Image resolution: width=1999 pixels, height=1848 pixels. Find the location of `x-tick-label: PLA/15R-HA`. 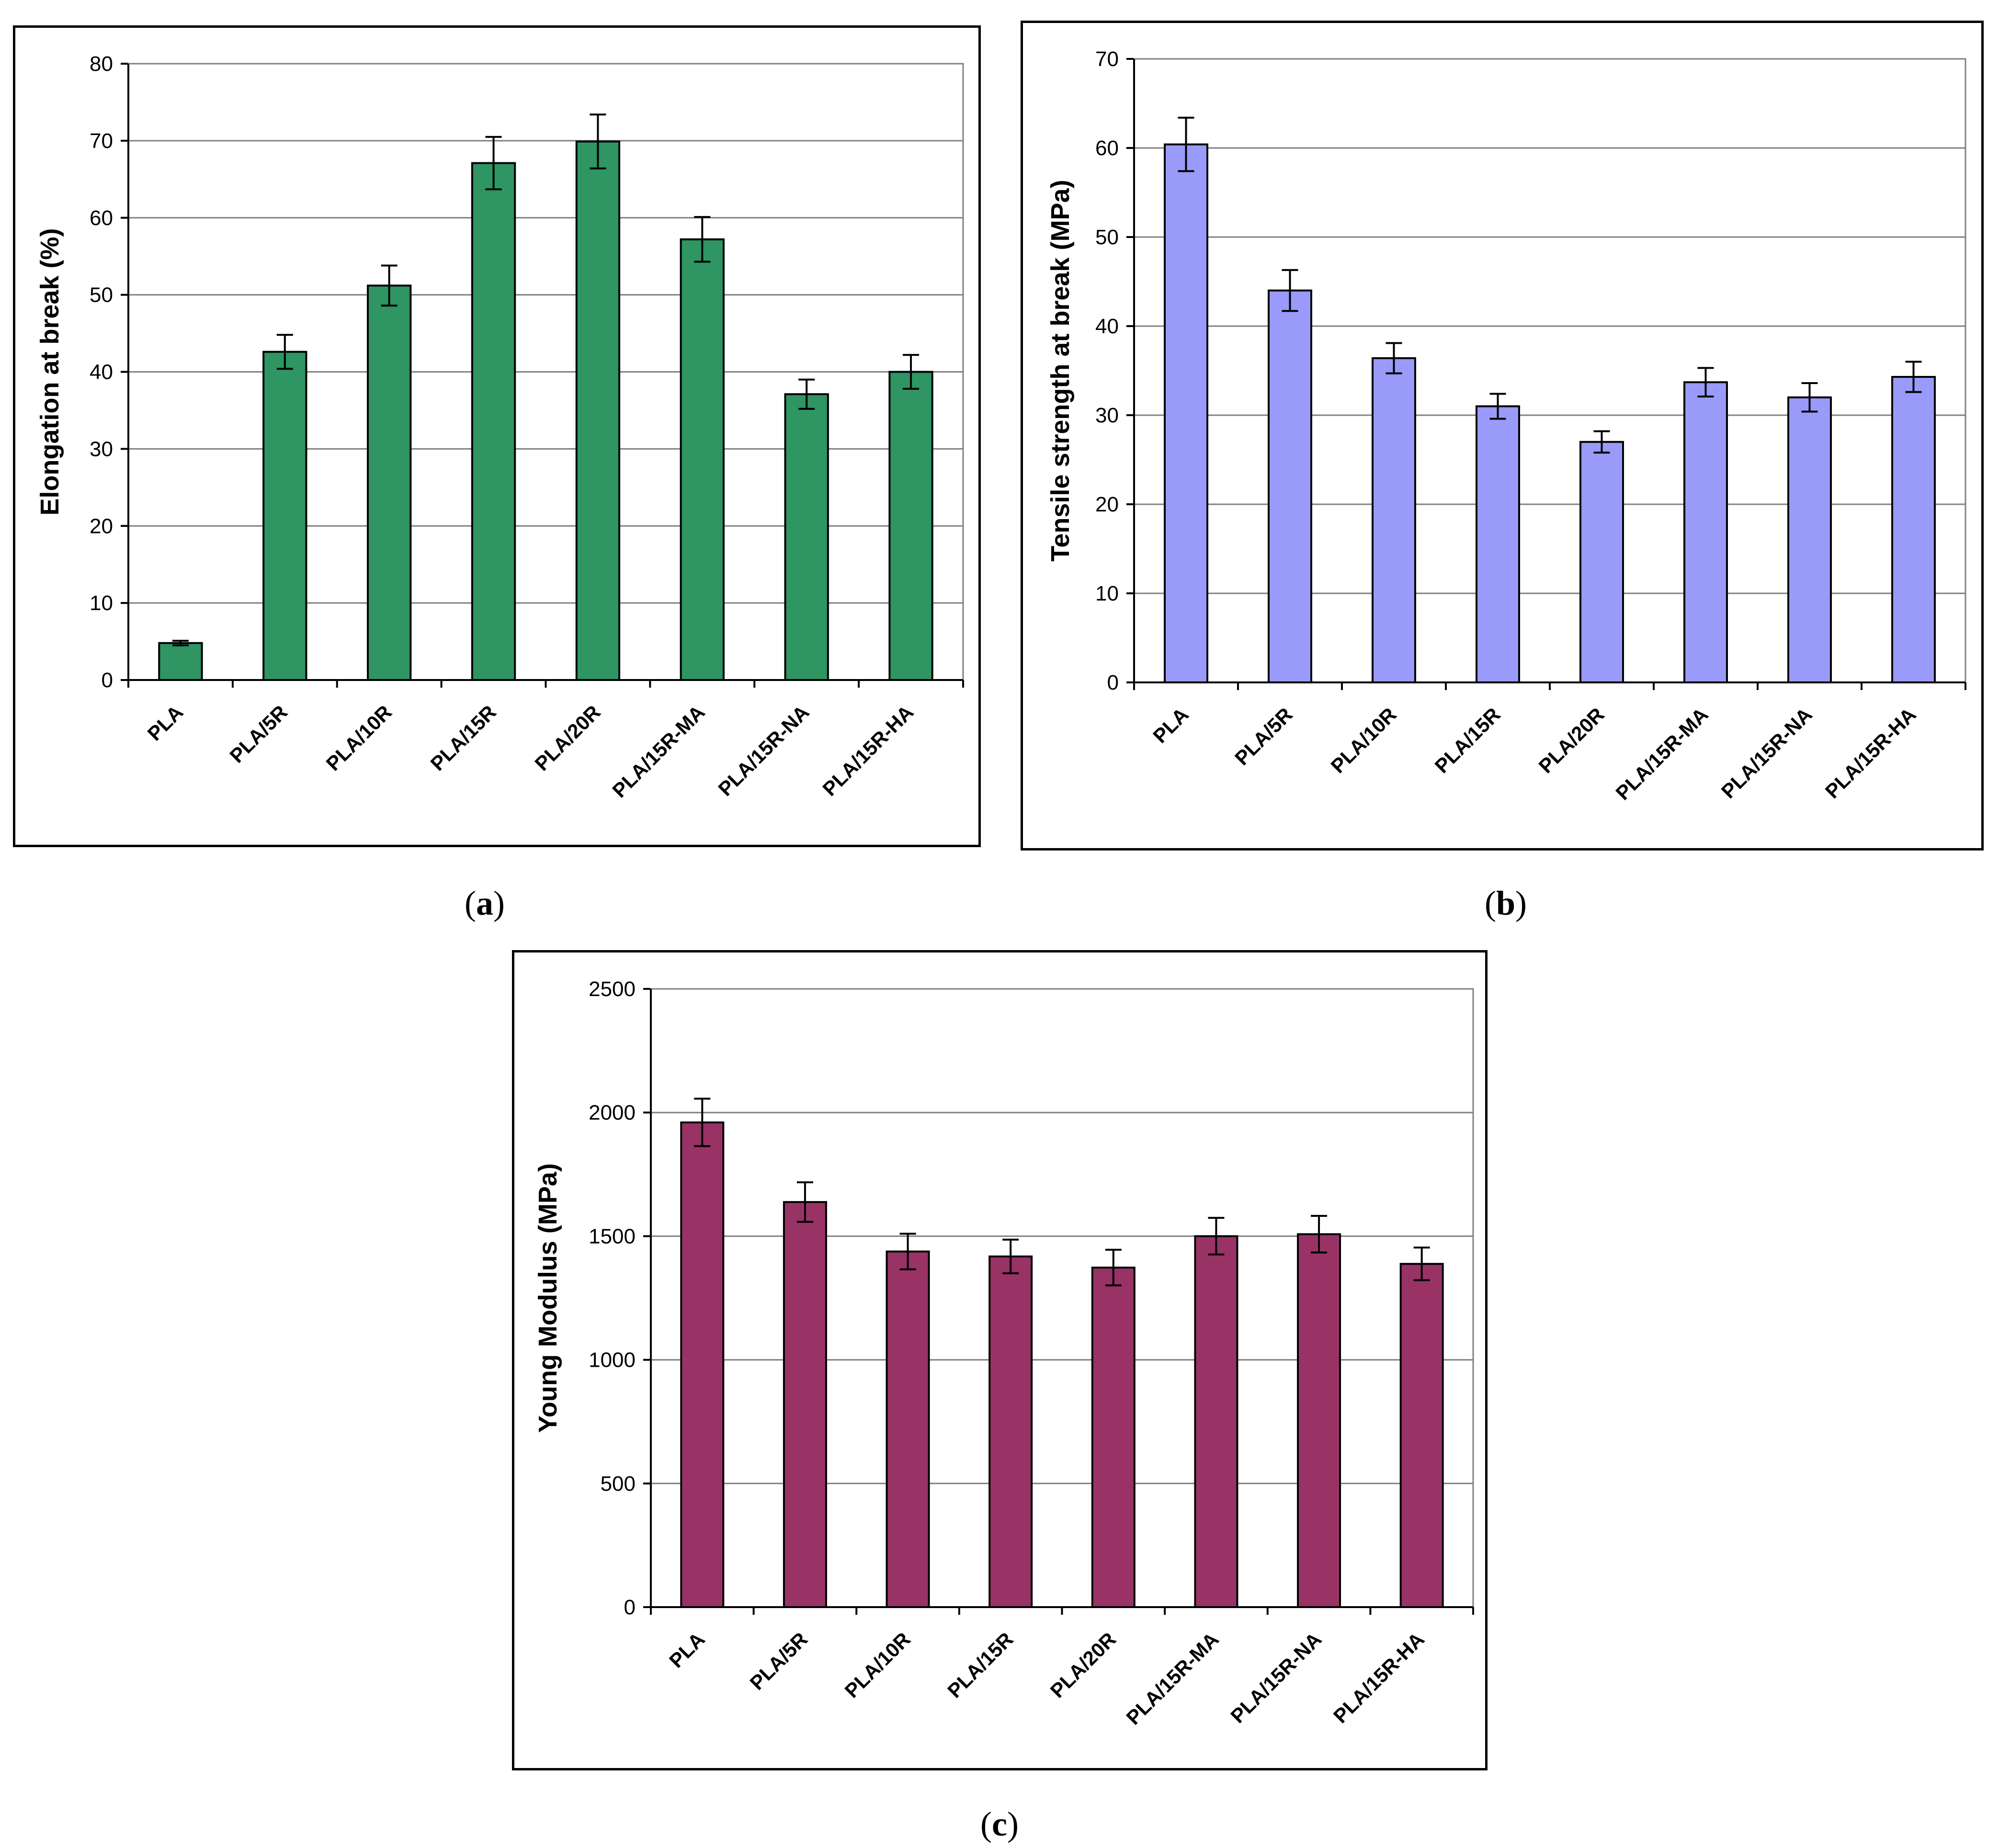

x-tick-label: PLA/15R-HA is located at coordinates (1379, 1677).